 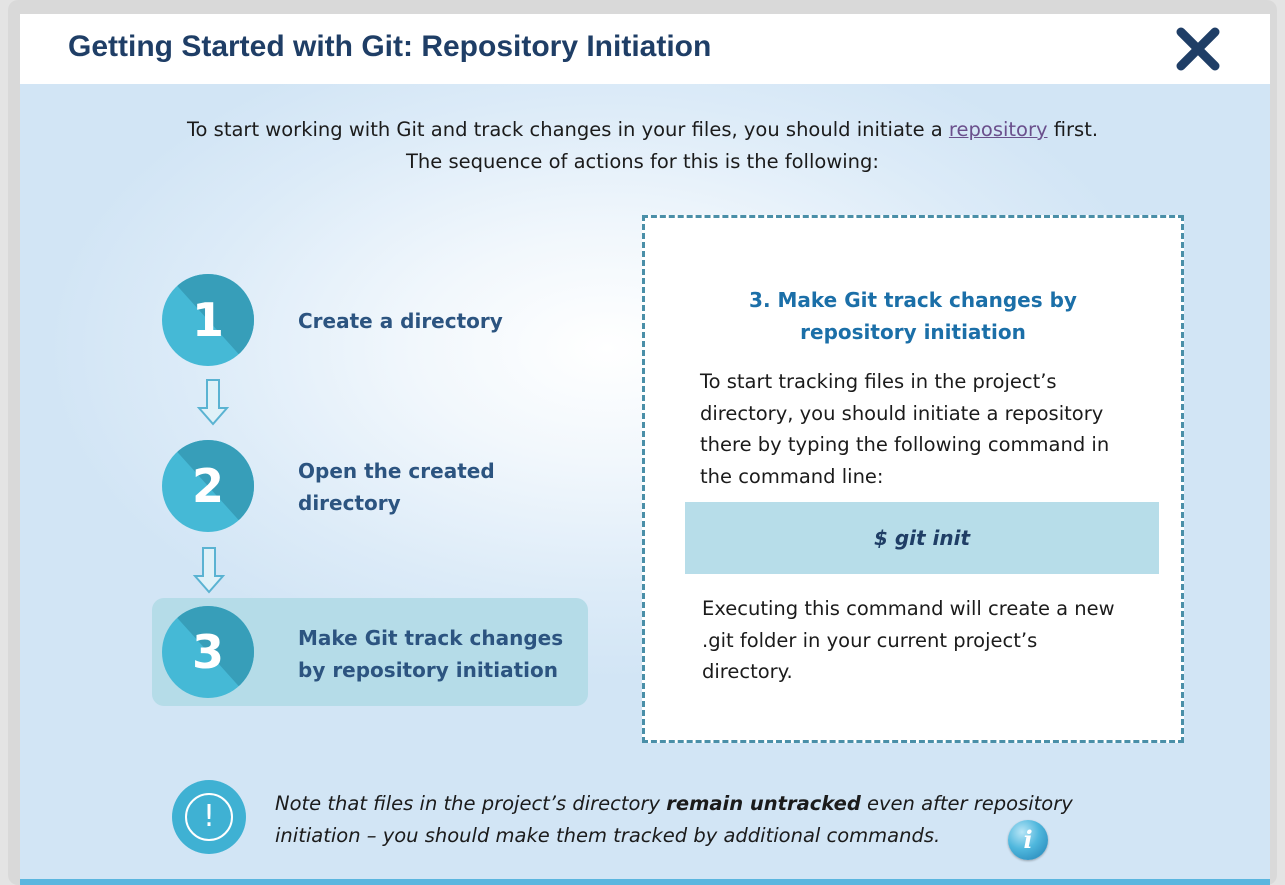 I want to click on step-2-circle: 2, so click(x=208, y=486).